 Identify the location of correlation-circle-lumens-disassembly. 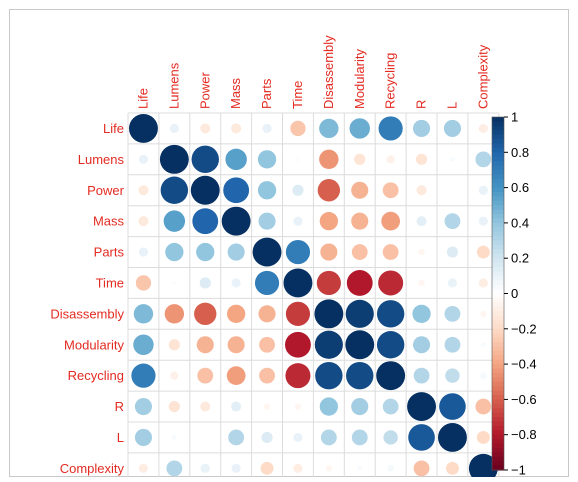
(329, 159).